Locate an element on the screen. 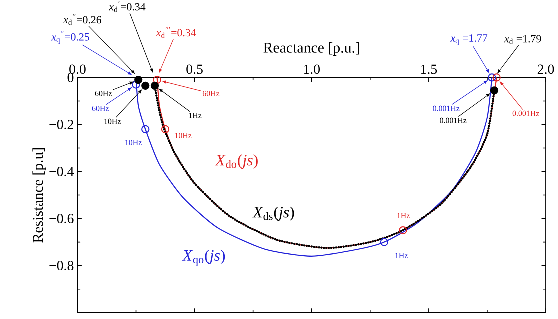 The image size is (558, 319). annotation: x$_{d}$ =1.79 is located at coordinates (523, 39).